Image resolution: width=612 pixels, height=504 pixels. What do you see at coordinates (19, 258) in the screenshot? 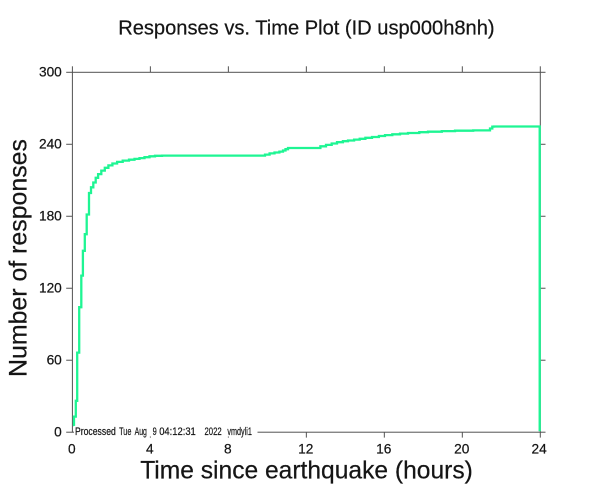
I see `svg-text: Number of responses` at bounding box center [19, 258].